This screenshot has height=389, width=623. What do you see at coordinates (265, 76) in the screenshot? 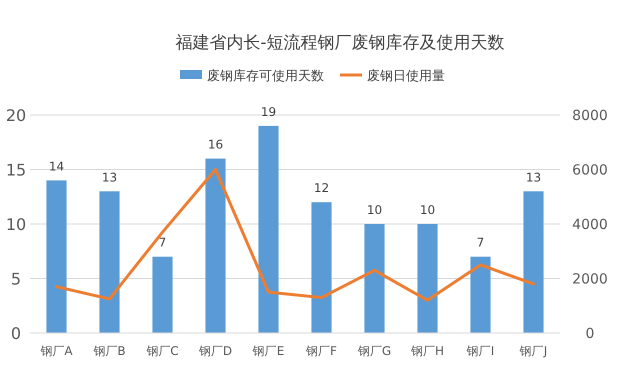
I see `legend-label: 废钢库存可使用天数` at bounding box center [265, 76].